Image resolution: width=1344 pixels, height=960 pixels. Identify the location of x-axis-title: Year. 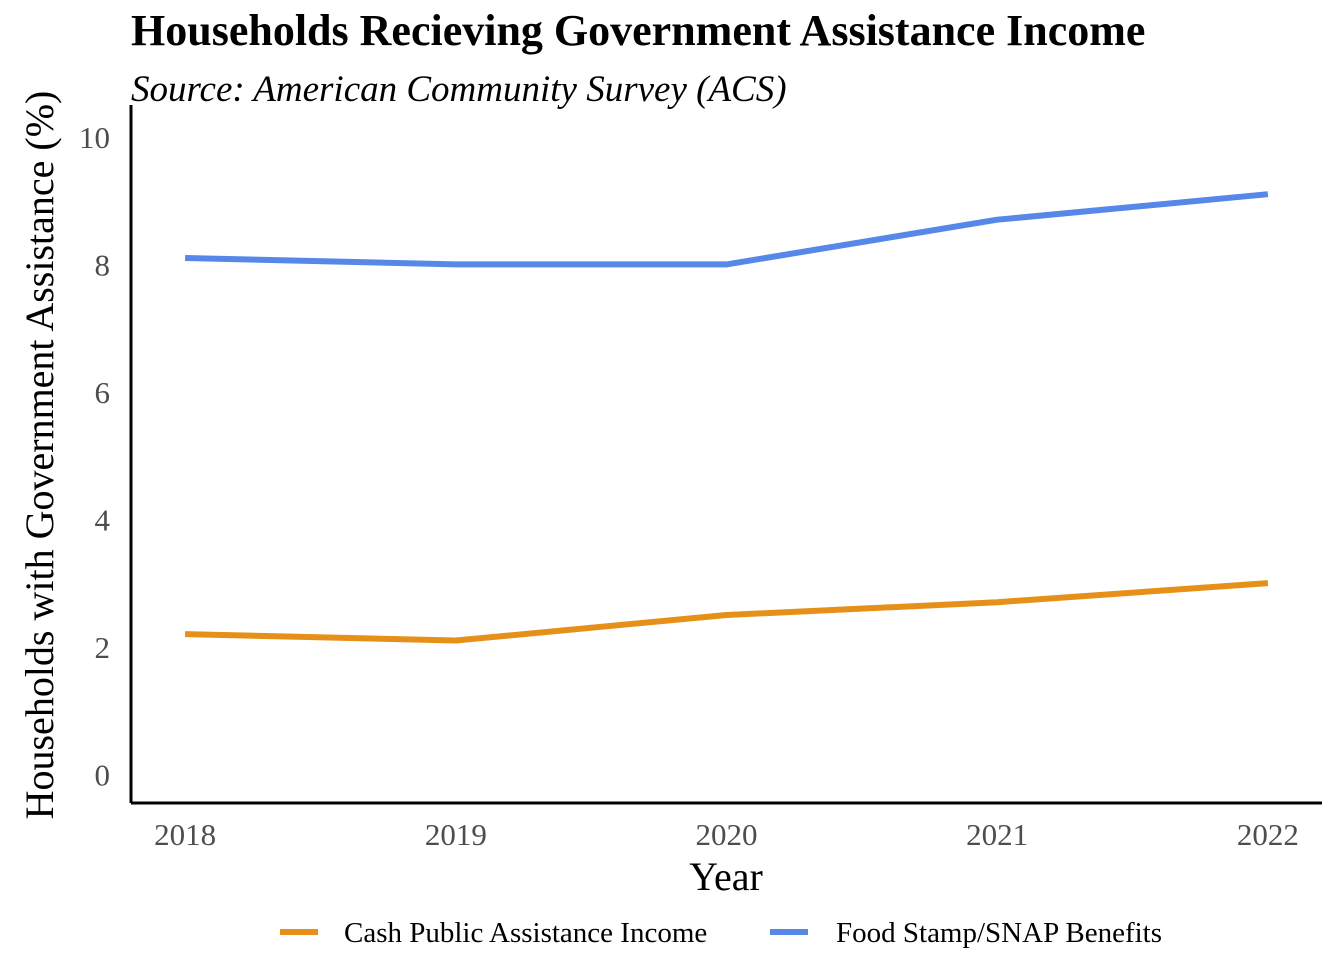
(726, 876).